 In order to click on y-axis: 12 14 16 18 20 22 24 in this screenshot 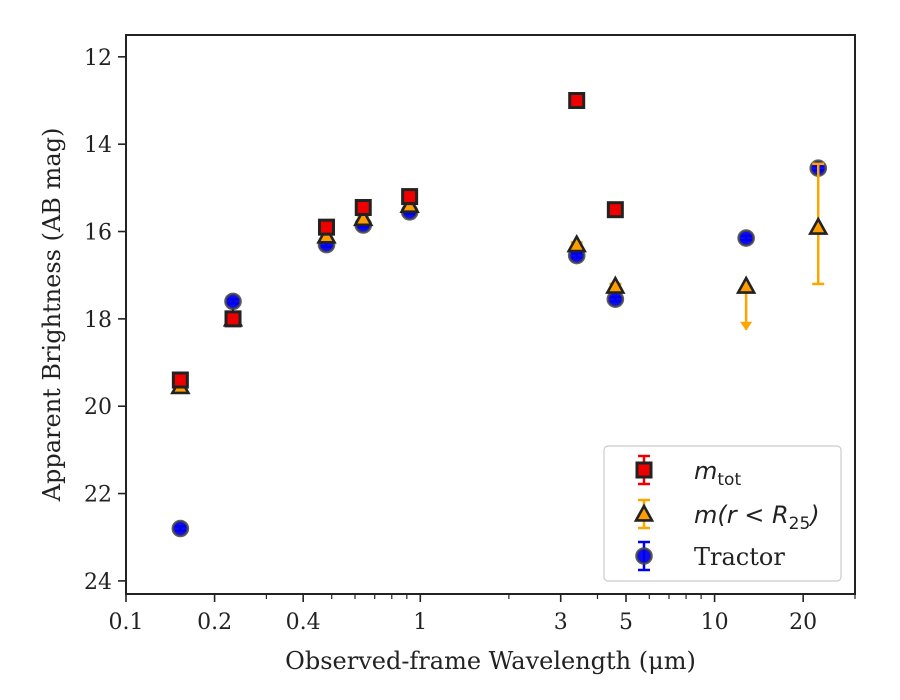, I will do `click(105, 320)`.